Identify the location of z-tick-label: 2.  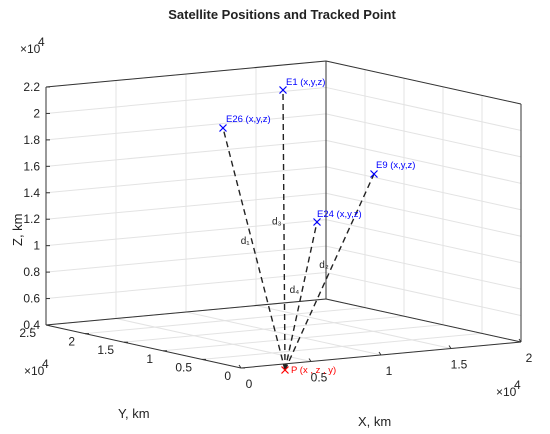
(36, 113).